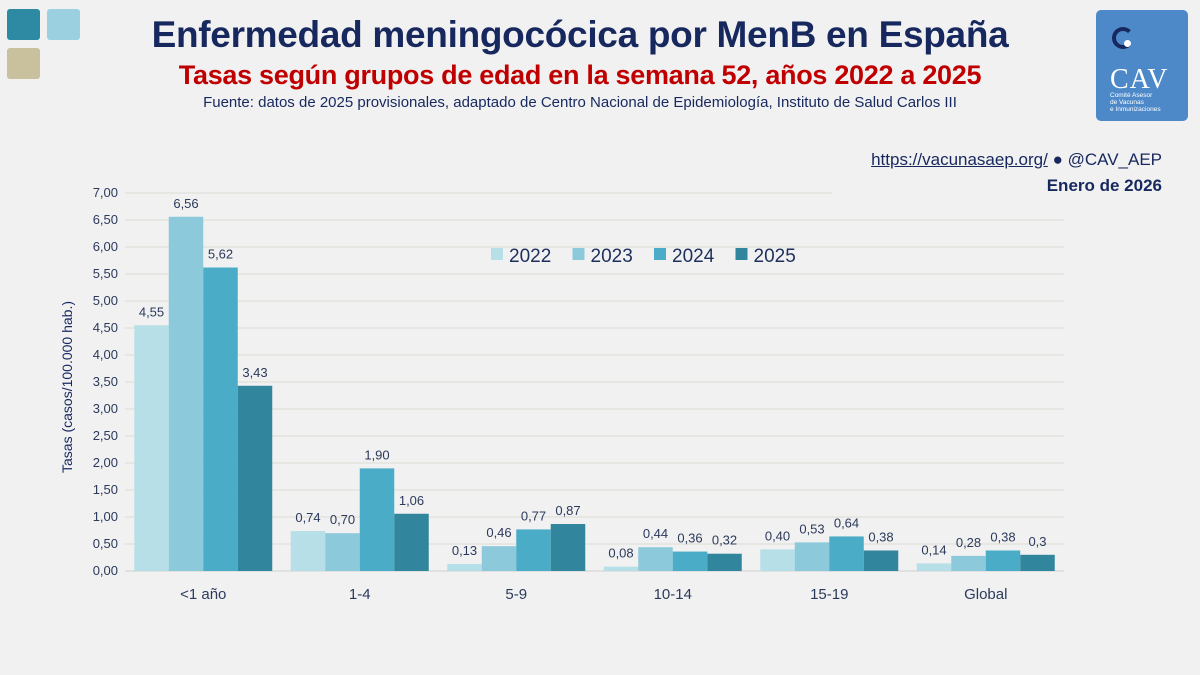  I want to click on data-label: 4,55, so click(151, 311).